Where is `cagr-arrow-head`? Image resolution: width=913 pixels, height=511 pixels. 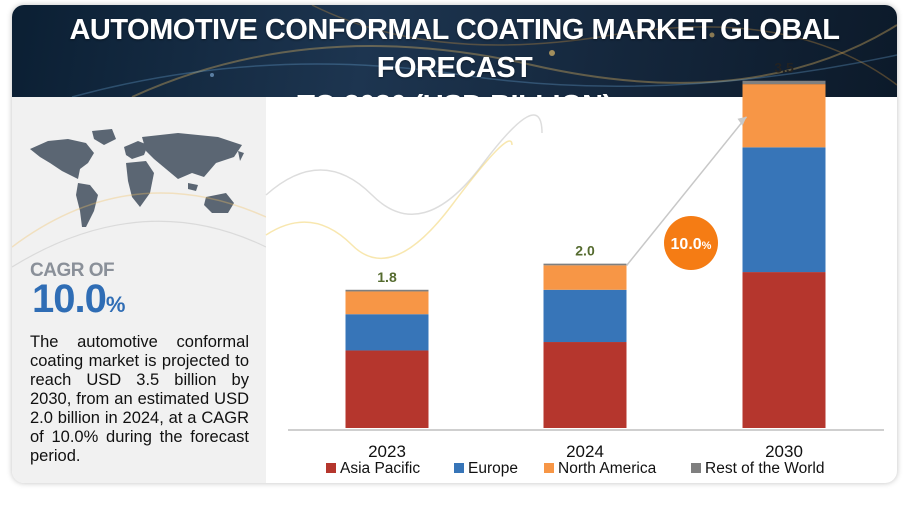
cagr-arrow-head is located at coordinates (742, 121).